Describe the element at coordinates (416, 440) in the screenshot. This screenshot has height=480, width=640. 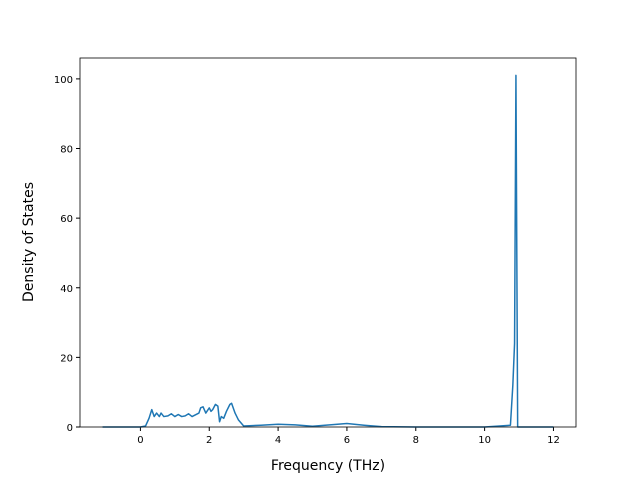
I see `x-tick-label: 8` at that location.